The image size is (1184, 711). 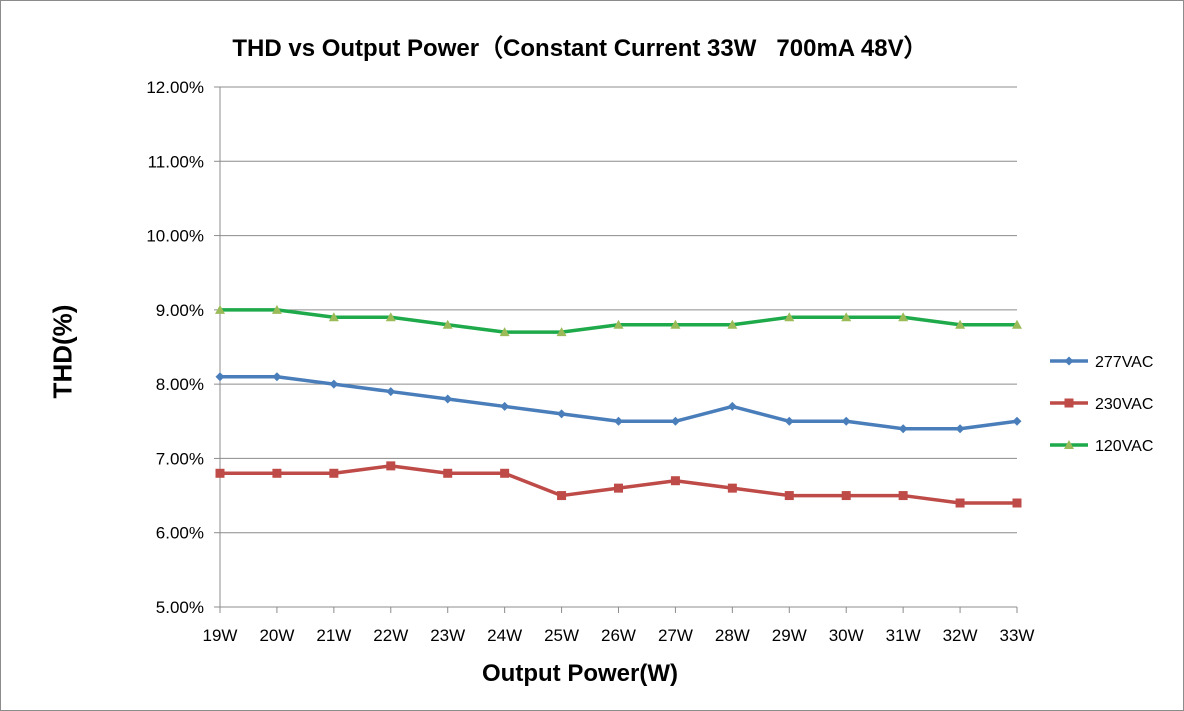 I want to click on legend-label: 120VAC, so click(x=1124, y=446).